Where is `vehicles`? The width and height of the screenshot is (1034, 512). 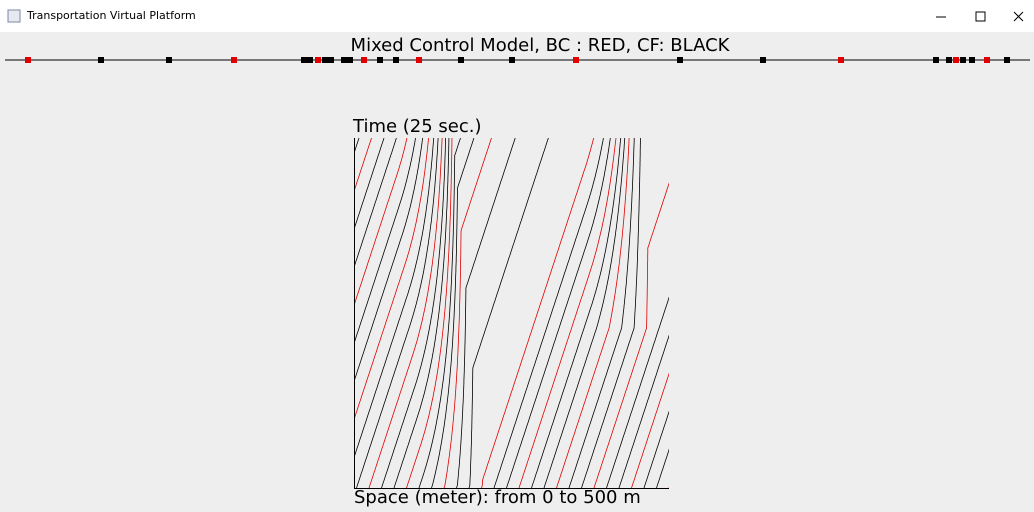
vehicles is located at coordinates (517, 60).